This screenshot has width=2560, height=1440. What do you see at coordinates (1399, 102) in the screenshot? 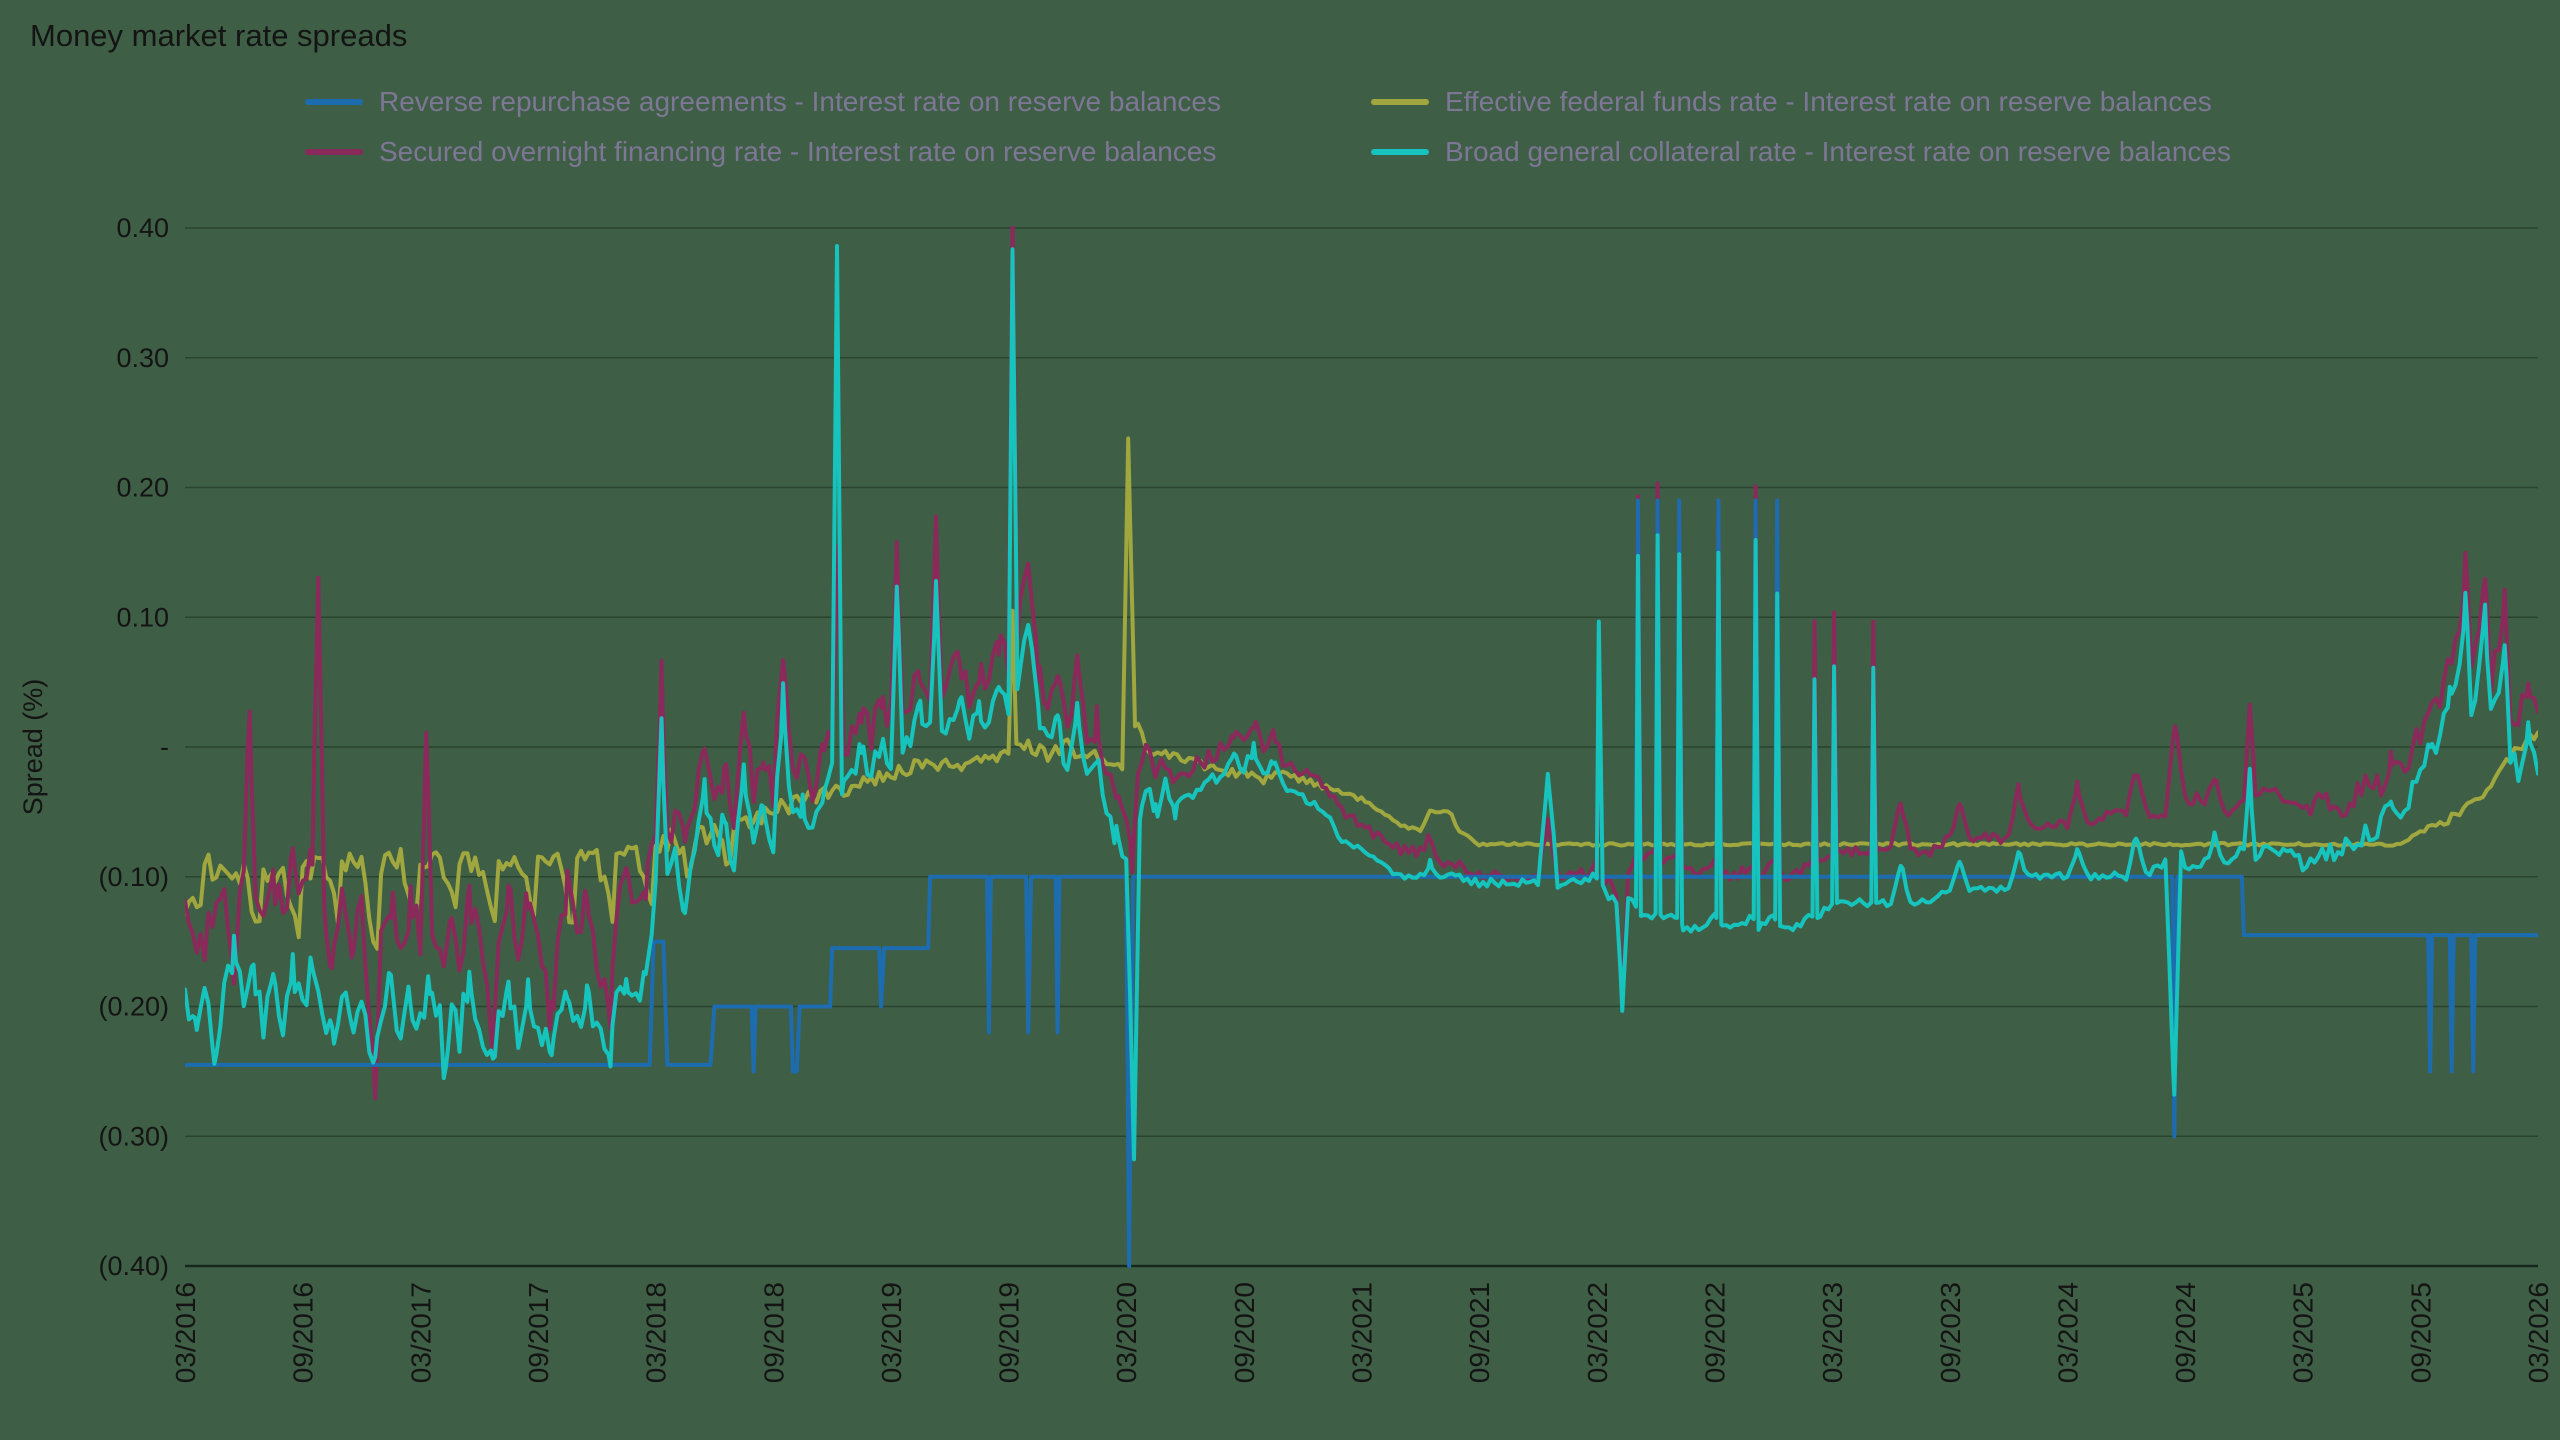
I see `legend-swatch-effr` at bounding box center [1399, 102].